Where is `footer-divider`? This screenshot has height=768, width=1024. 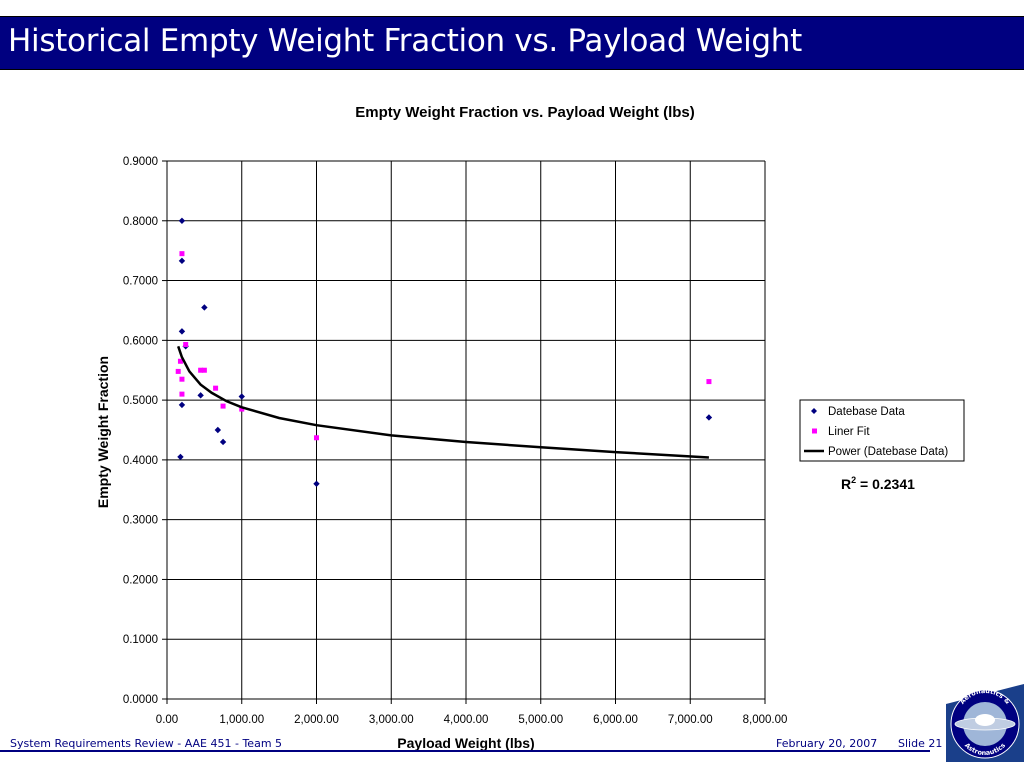 footer-divider is located at coordinates (465, 751).